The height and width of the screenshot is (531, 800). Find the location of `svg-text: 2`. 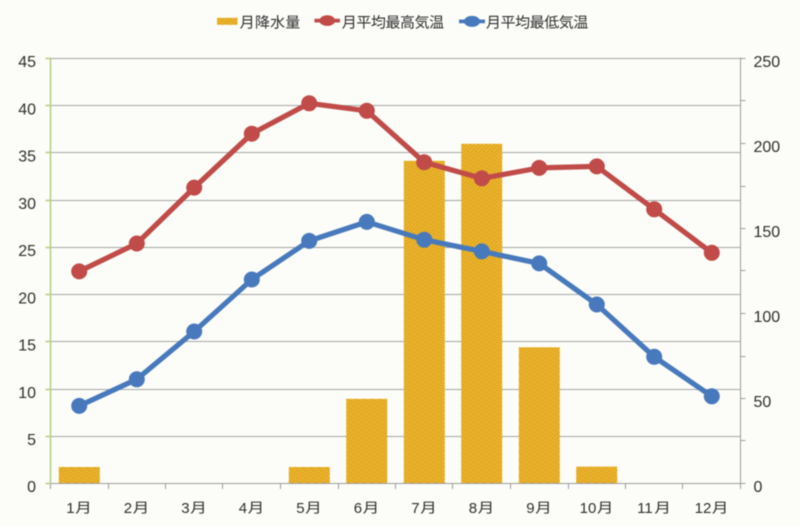

svg-text: 2 is located at coordinates (128, 508).